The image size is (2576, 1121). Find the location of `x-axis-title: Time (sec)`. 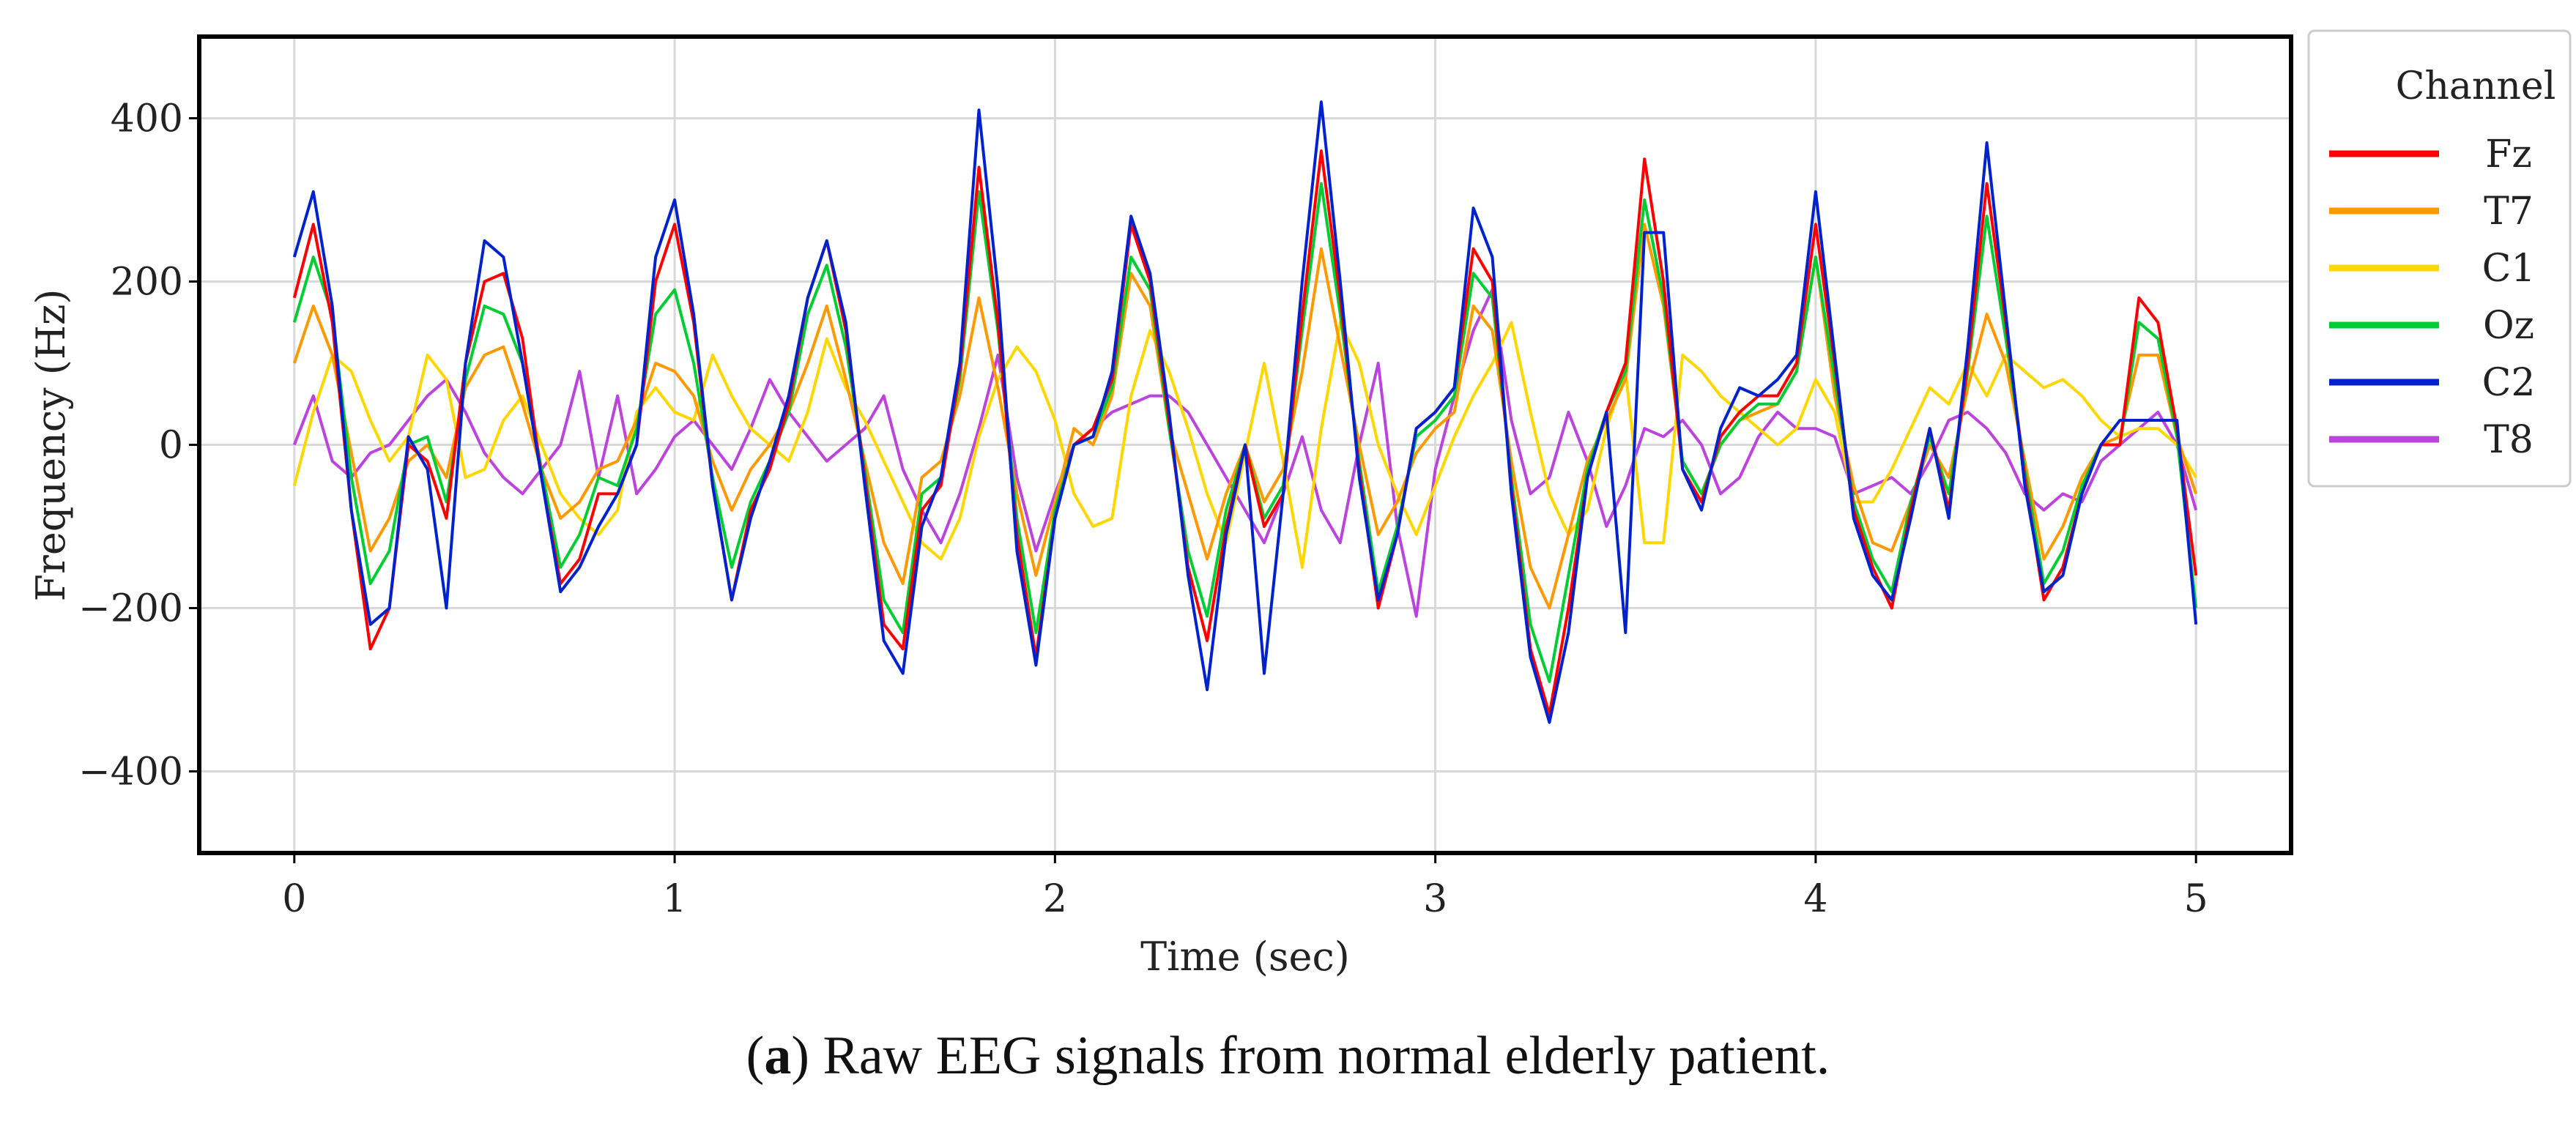

x-axis-title: Time (sec) is located at coordinates (1245, 957).